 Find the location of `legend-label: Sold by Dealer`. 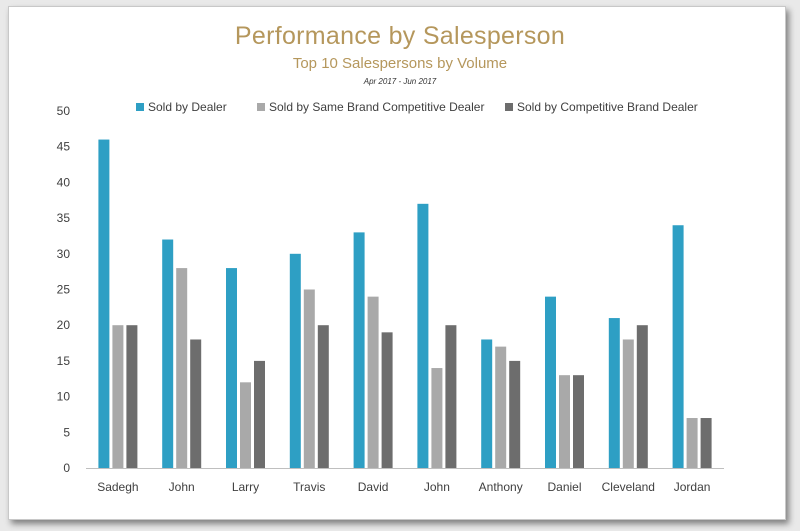

legend-label: Sold by Dealer is located at coordinates (187, 107).